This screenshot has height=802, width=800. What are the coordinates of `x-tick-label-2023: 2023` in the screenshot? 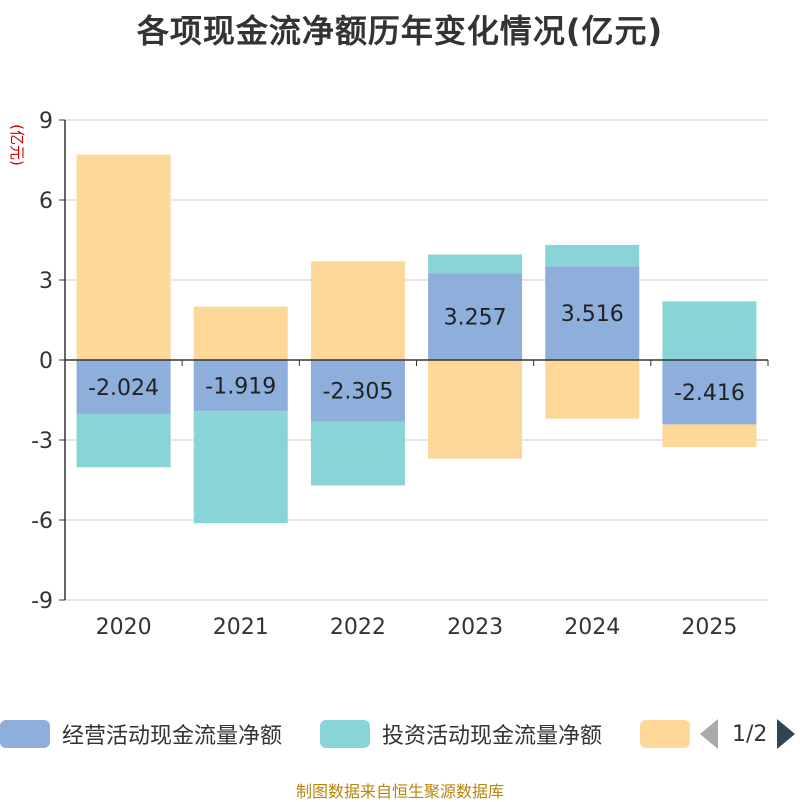 It's located at (475, 627).